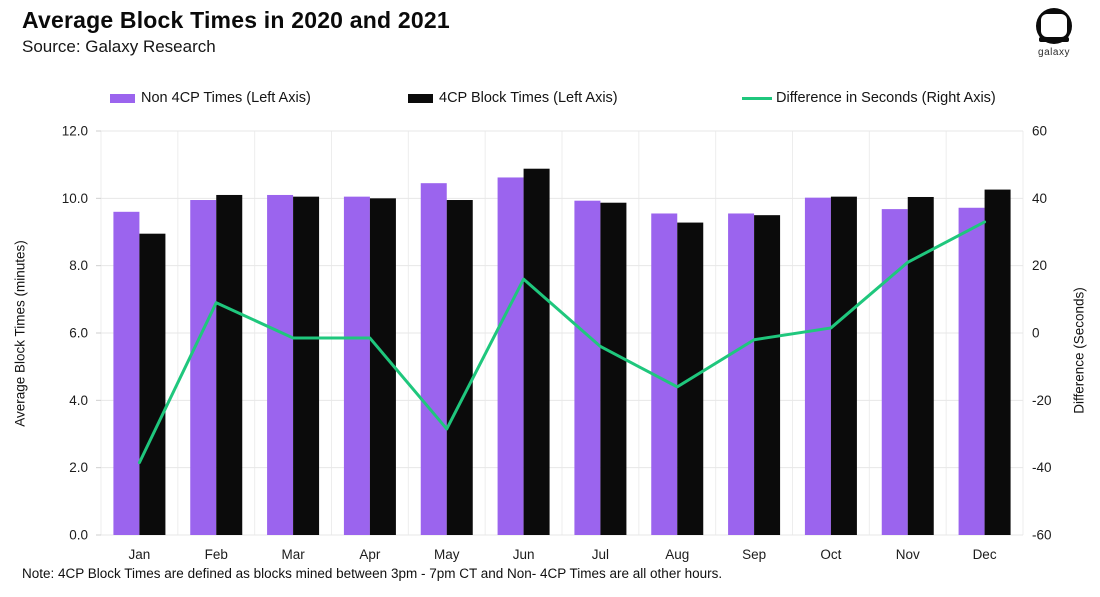 Image resolution: width=1100 pixels, height=597 pixels. I want to click on x-axis-label-dec: Dec, so click(985, 554).